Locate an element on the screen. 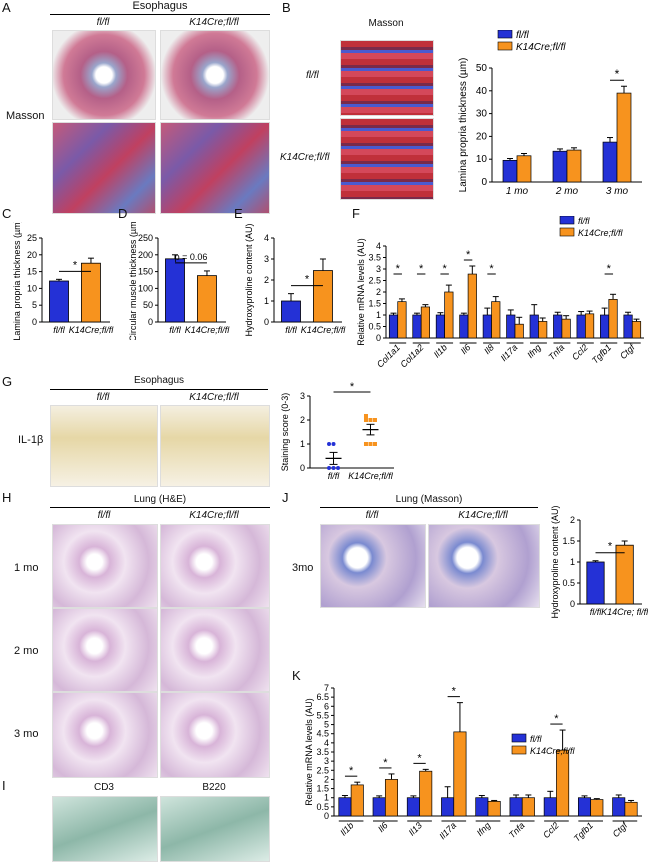 Image resolution: width=650 pixels, height=862 pixels. panel-label-f: F is located at coordinates (356, 213).